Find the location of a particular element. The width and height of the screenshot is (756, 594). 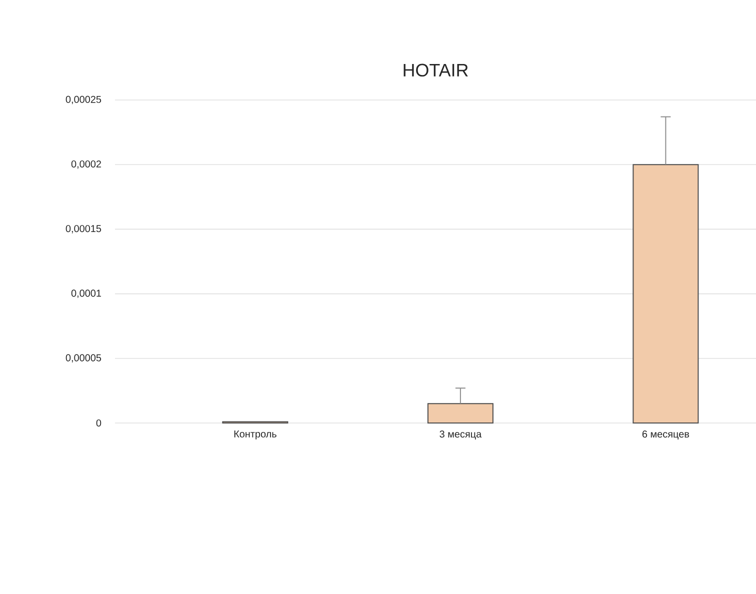

y-tick-label: 0,00015 is located at coordinates (84, 229).